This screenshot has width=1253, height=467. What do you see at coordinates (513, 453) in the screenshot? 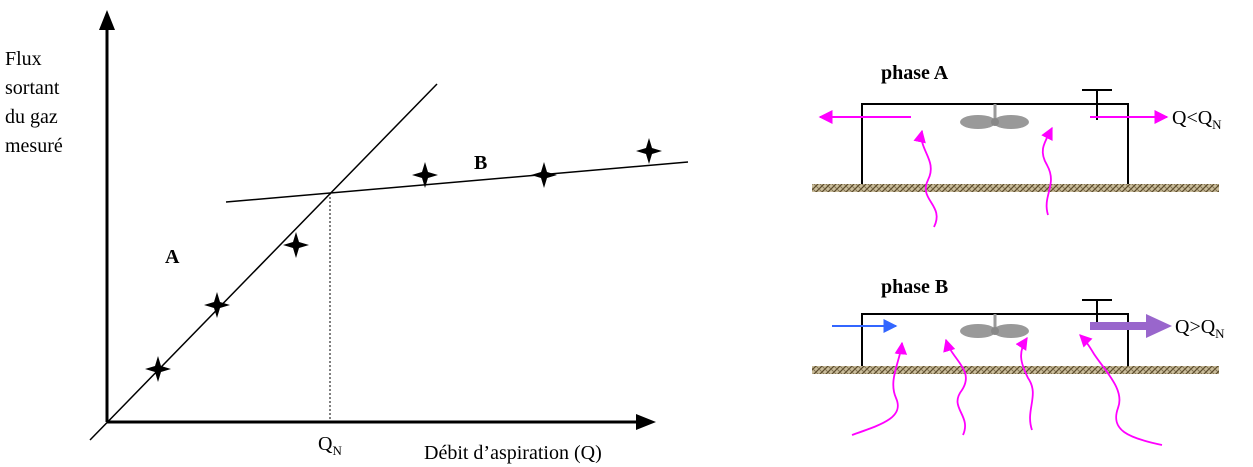
I see `x-axis-label: Débit d’aspiration (Q)` at bounding box center [513, 453].